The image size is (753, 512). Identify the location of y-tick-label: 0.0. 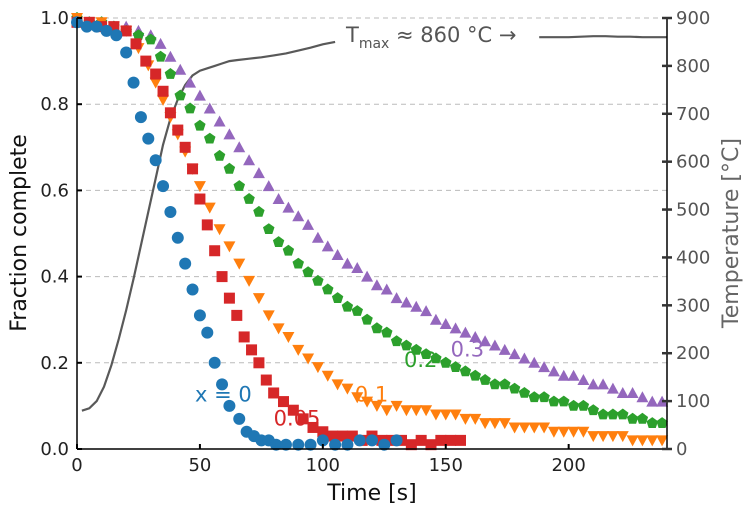
(54, 449).